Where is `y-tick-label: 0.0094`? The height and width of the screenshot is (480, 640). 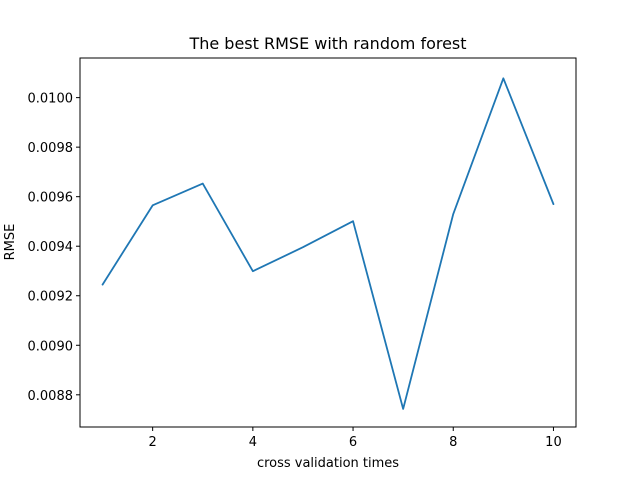 y-tick-label: 0.0094 is located at coordinates (51, 247).